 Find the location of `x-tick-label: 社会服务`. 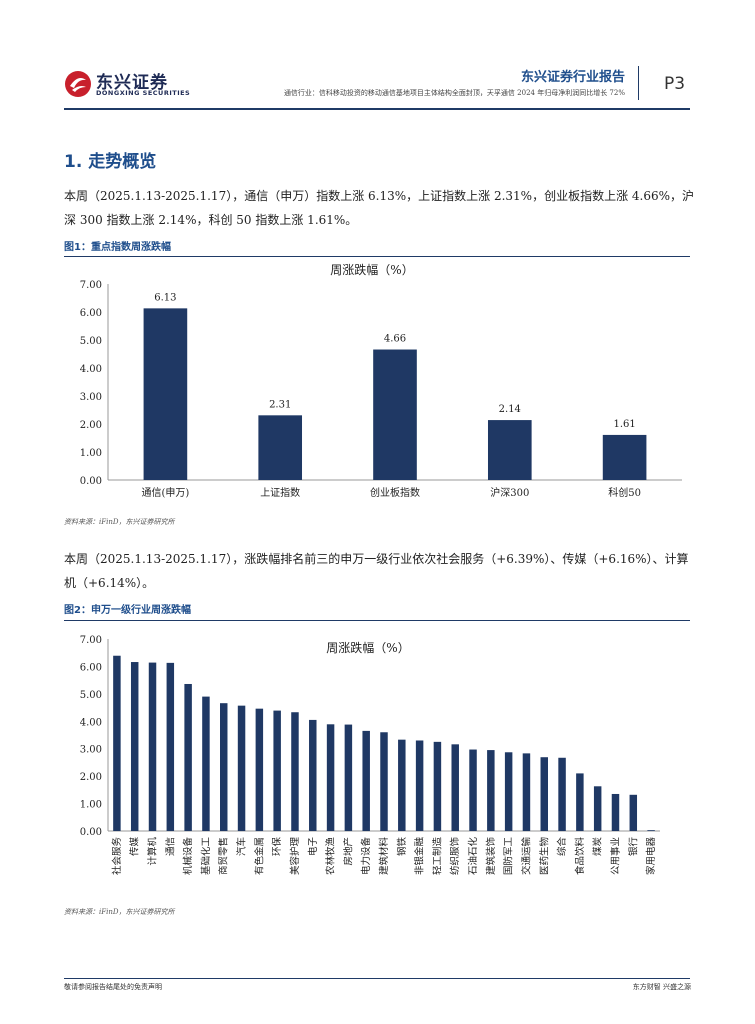

x-tick-label: 社会服务 is located at coordinates (117, 856).